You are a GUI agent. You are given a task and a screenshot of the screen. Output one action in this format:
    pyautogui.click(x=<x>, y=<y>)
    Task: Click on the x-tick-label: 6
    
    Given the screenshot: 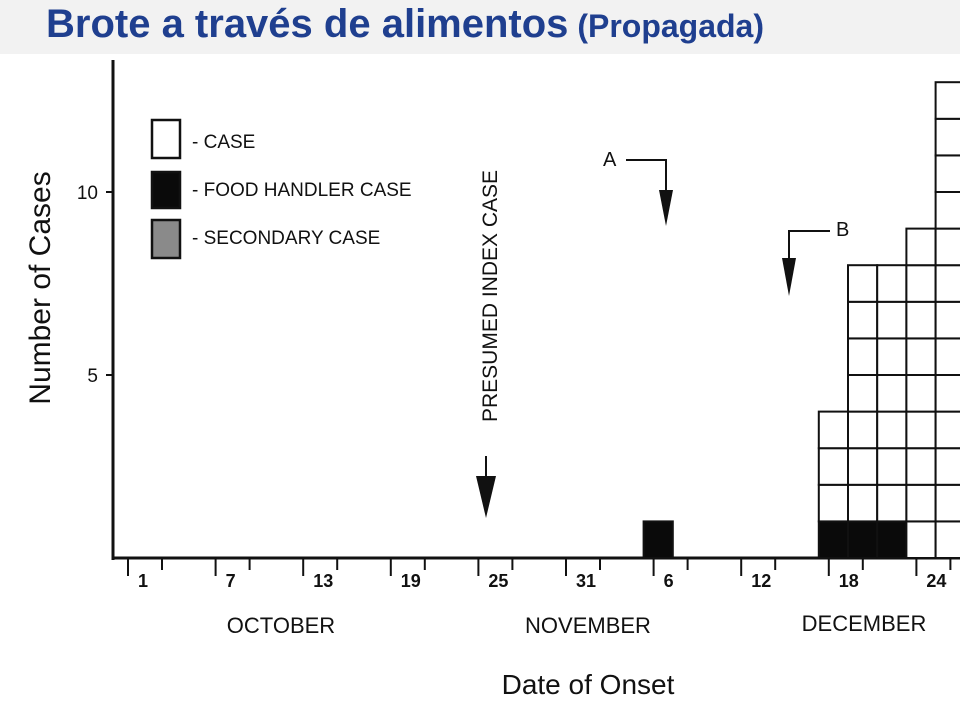 What is the action you would take?
    pyautogui.click(x=669, y=581)
    